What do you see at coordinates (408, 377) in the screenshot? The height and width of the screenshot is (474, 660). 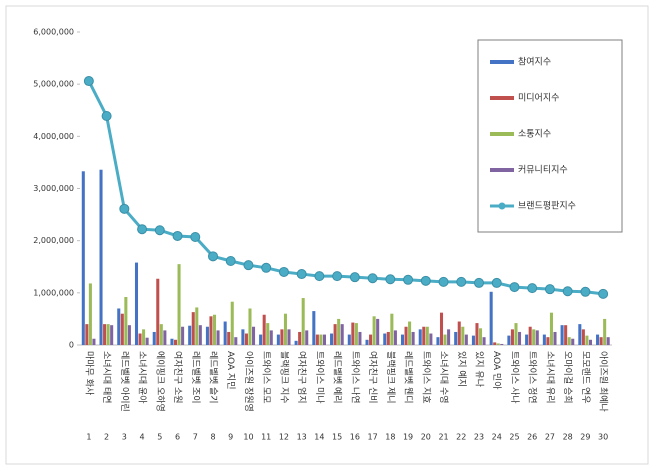 I see `x-tick-label: 레드벨벳 웬디` at bounding box center [408, 377].